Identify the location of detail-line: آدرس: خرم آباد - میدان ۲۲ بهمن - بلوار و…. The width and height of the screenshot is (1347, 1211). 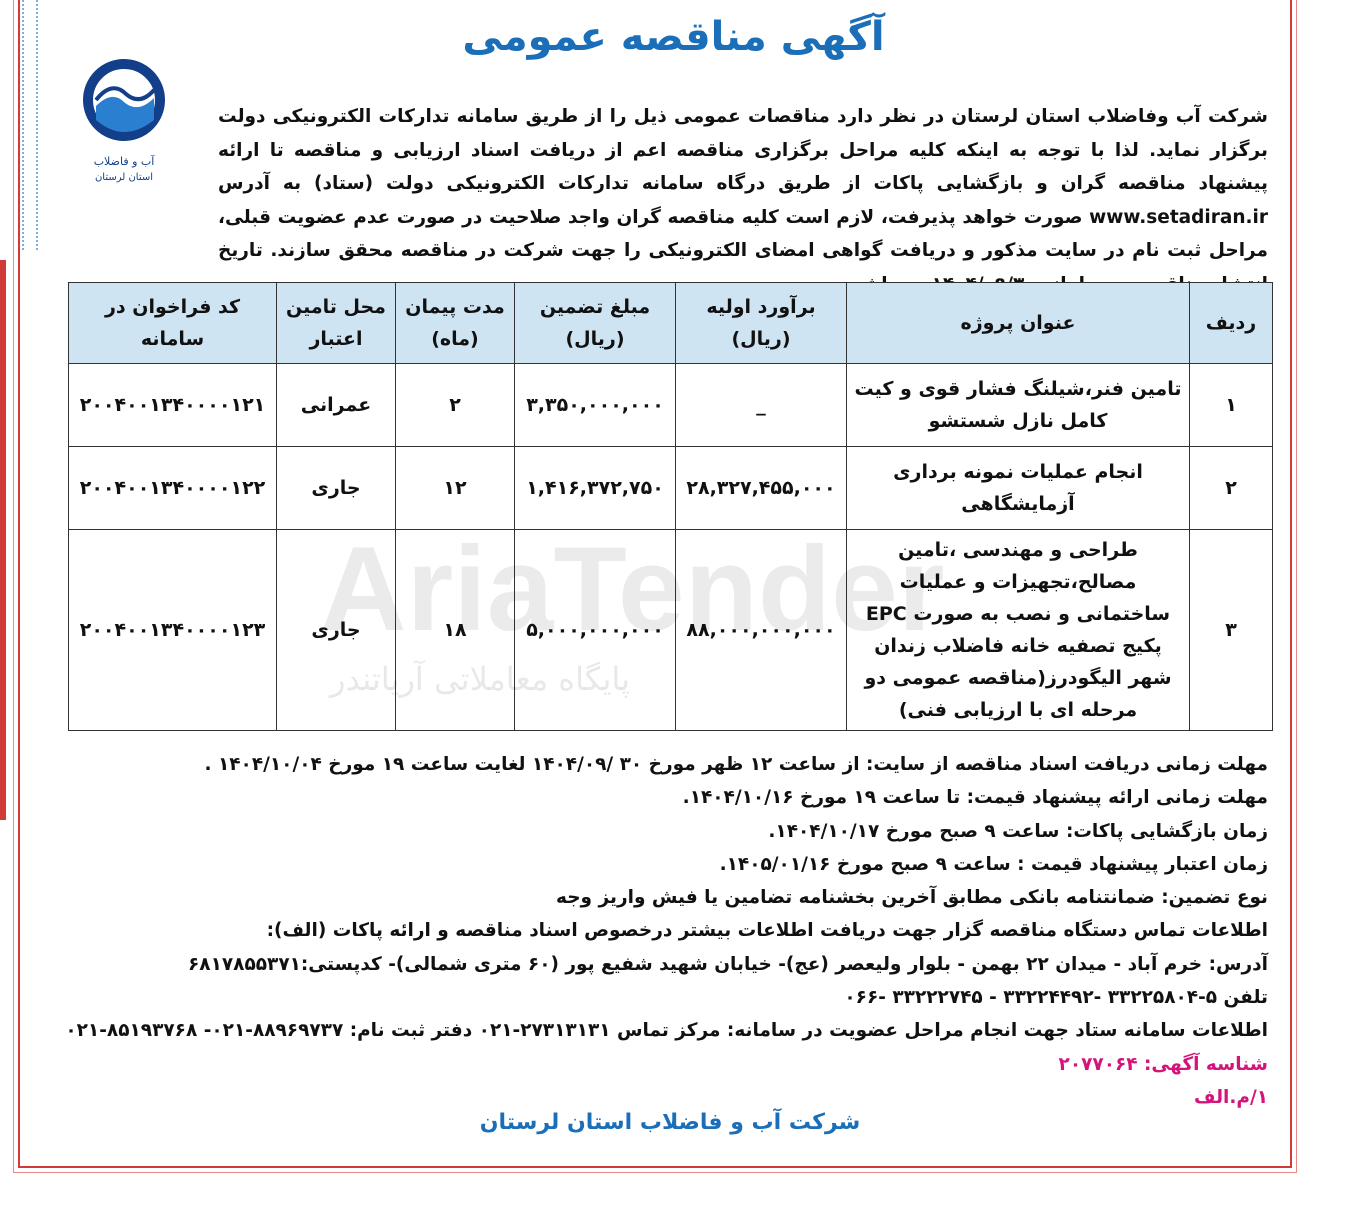
(727, 964).